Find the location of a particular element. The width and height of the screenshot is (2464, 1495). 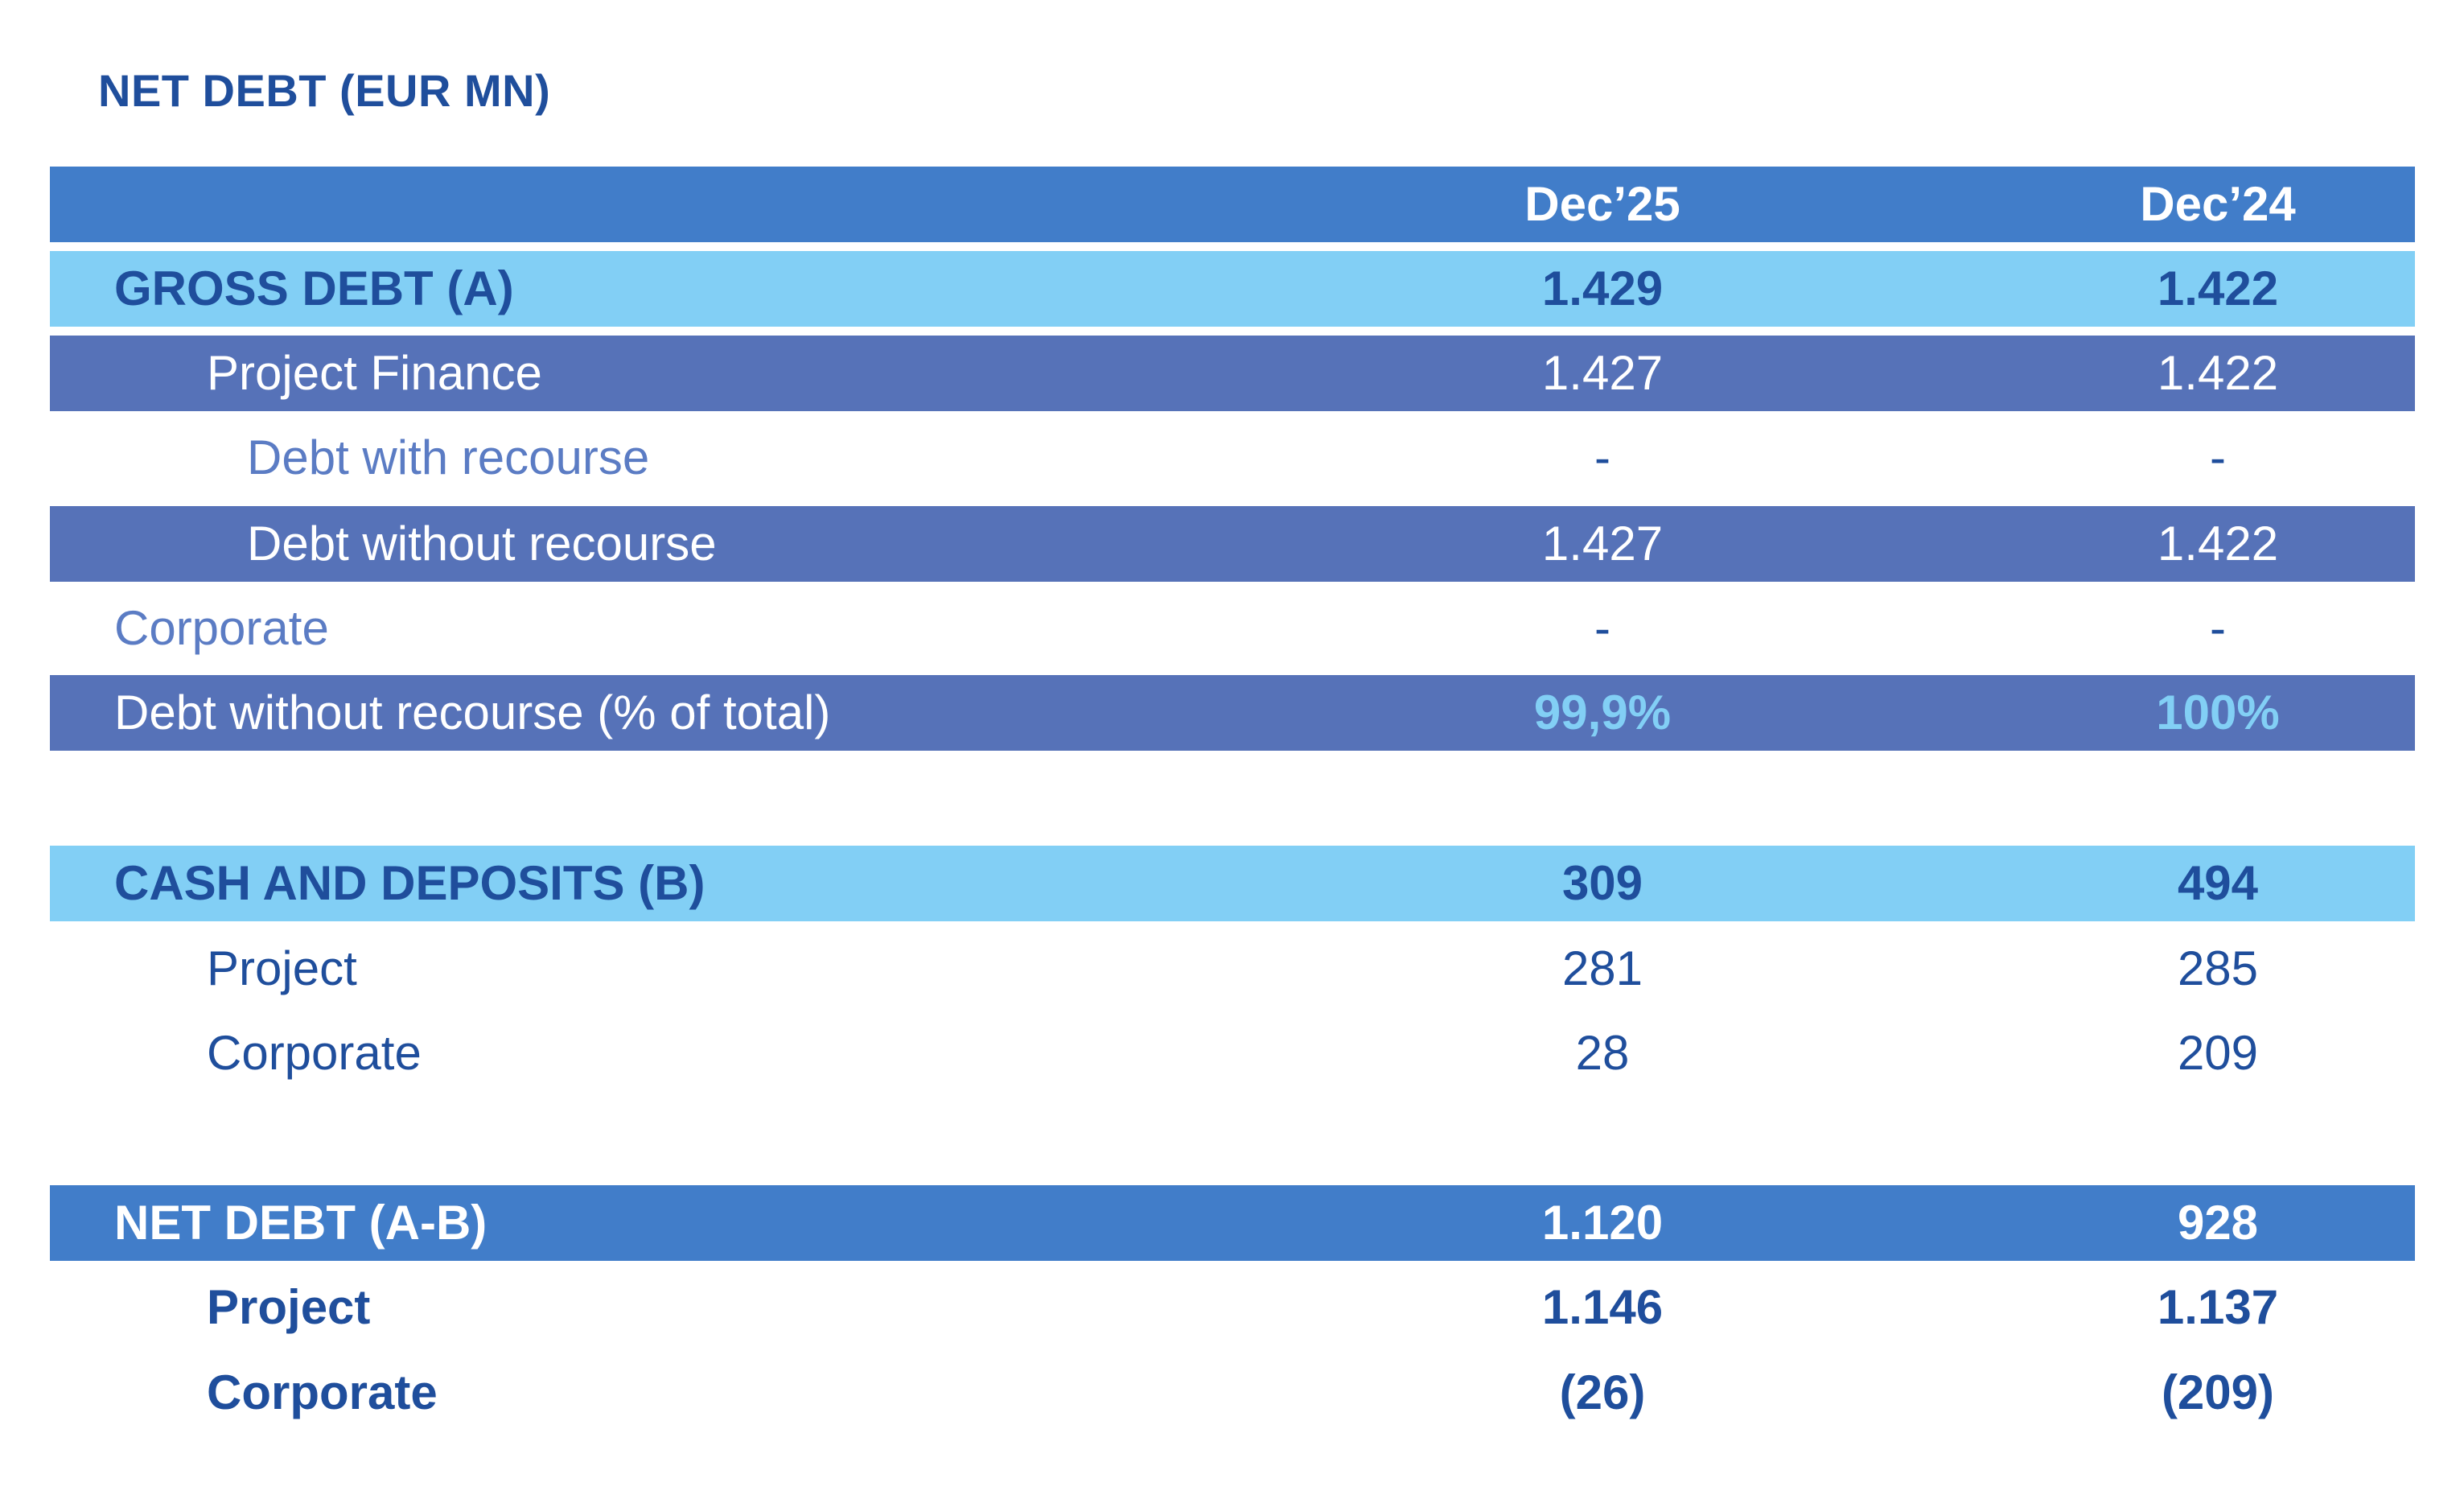

row-debt-with-recourse: Debt with recourse - - is located at coordinates (1232, 458).